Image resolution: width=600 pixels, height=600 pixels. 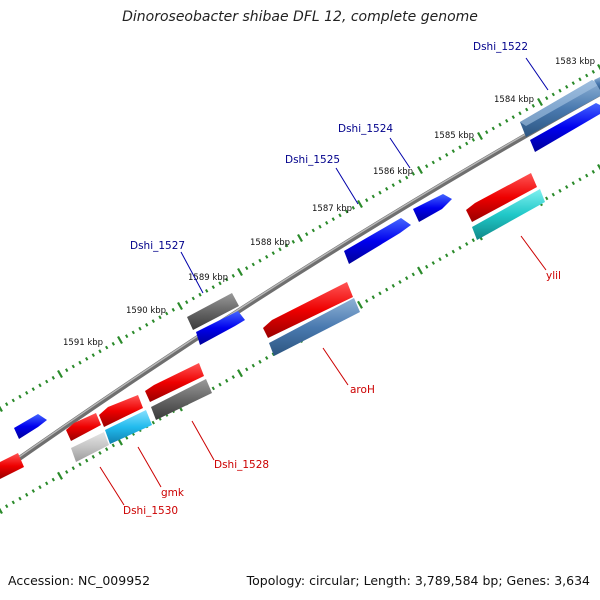 I want to click on scale-label-1590: 1590 kbp, so click(x=146, y=311).